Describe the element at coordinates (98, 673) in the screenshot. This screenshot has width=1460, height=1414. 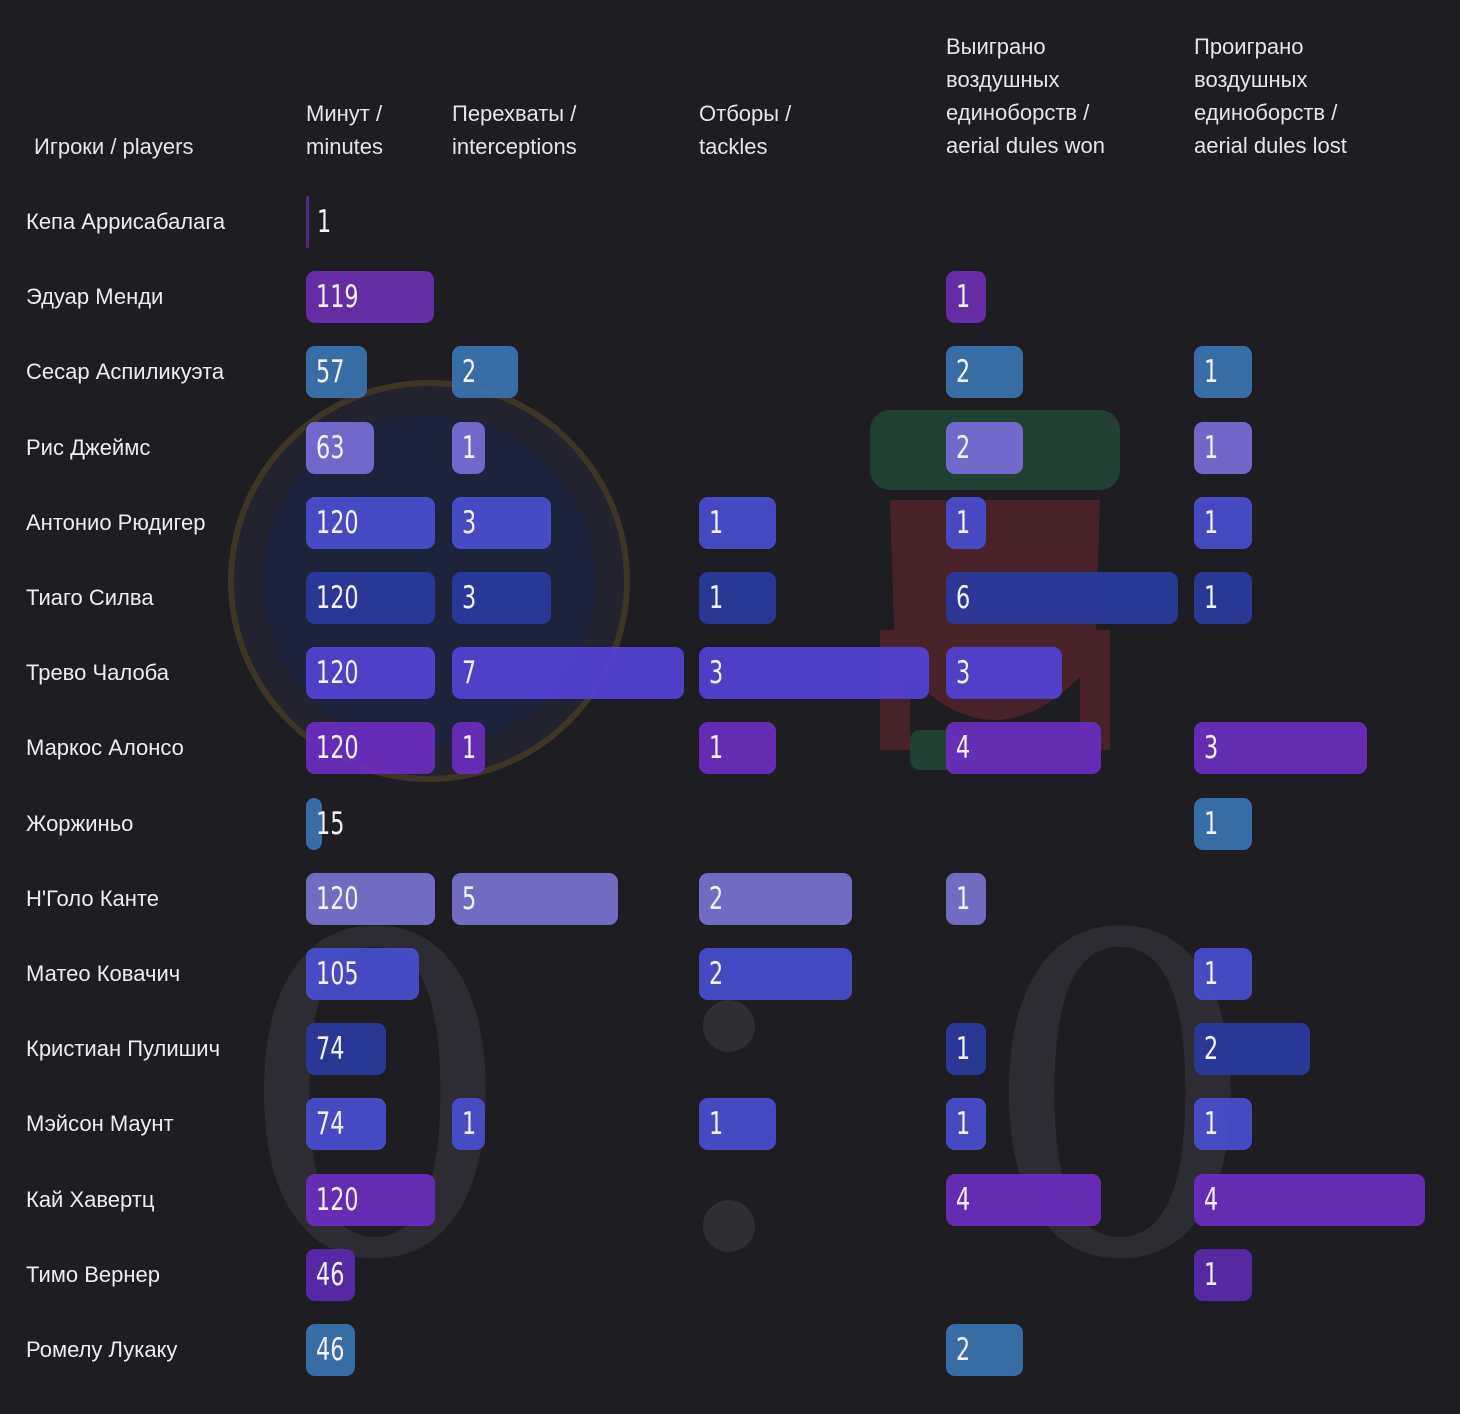
I see `player-name: Трево Чалоба` at that location.